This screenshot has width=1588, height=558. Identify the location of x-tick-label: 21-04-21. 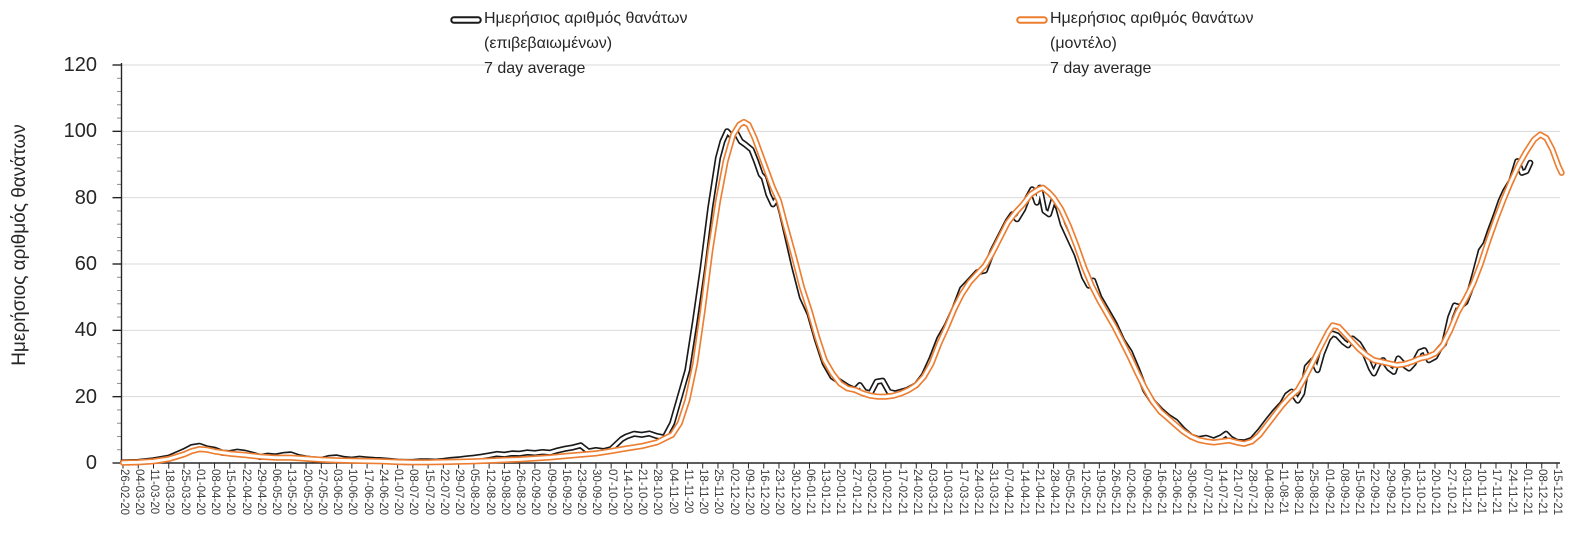
(1038, 492).